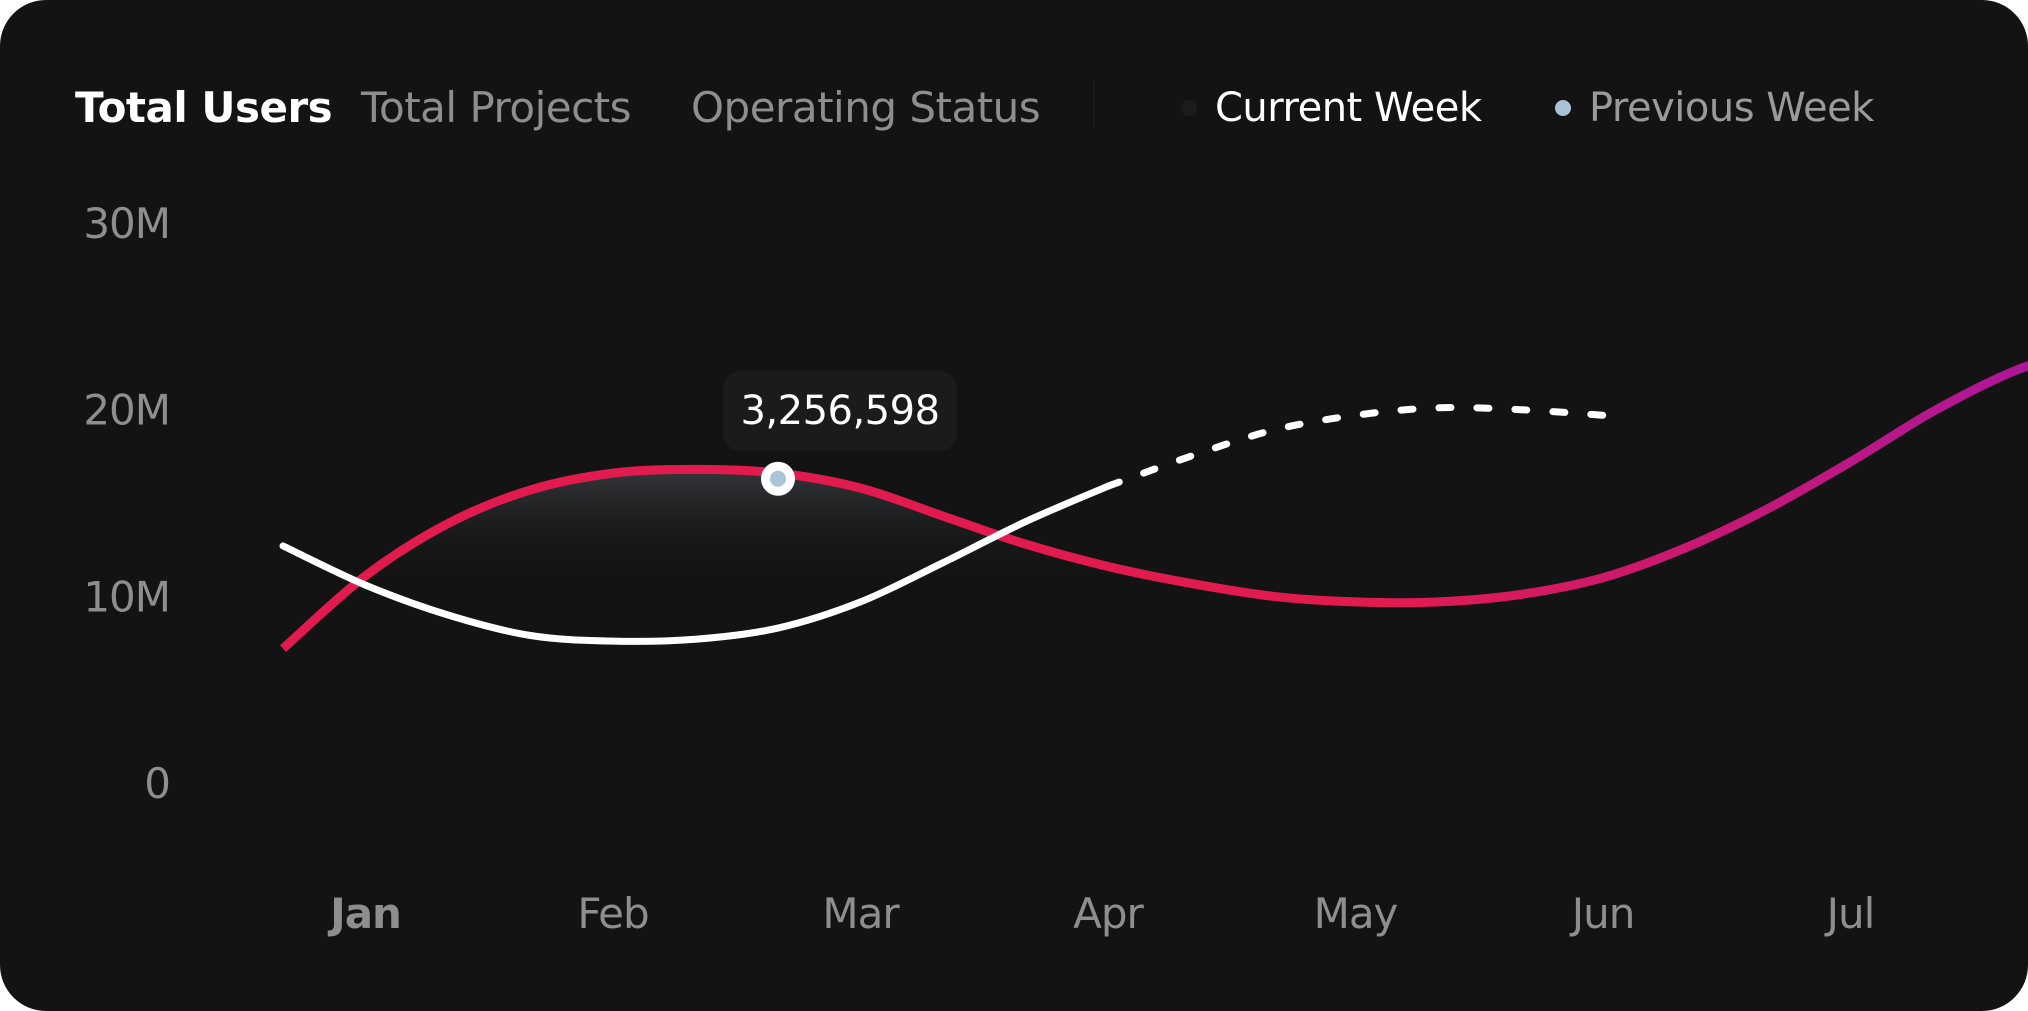 This screenshot has height=1011, width=2028. I want to click on value-tooltip: 3,256,598, so click(840, 411).